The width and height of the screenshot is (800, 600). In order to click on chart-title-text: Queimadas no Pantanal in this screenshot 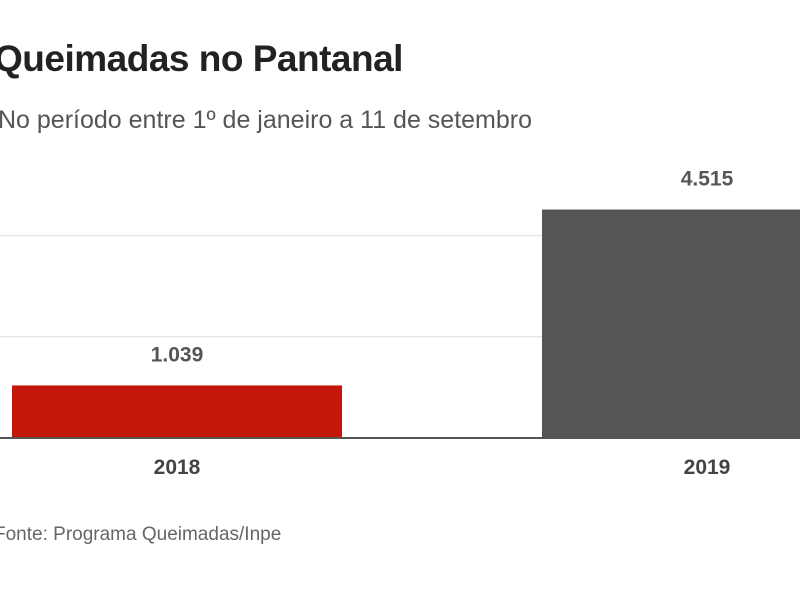, I will do `click(201, 58)`.